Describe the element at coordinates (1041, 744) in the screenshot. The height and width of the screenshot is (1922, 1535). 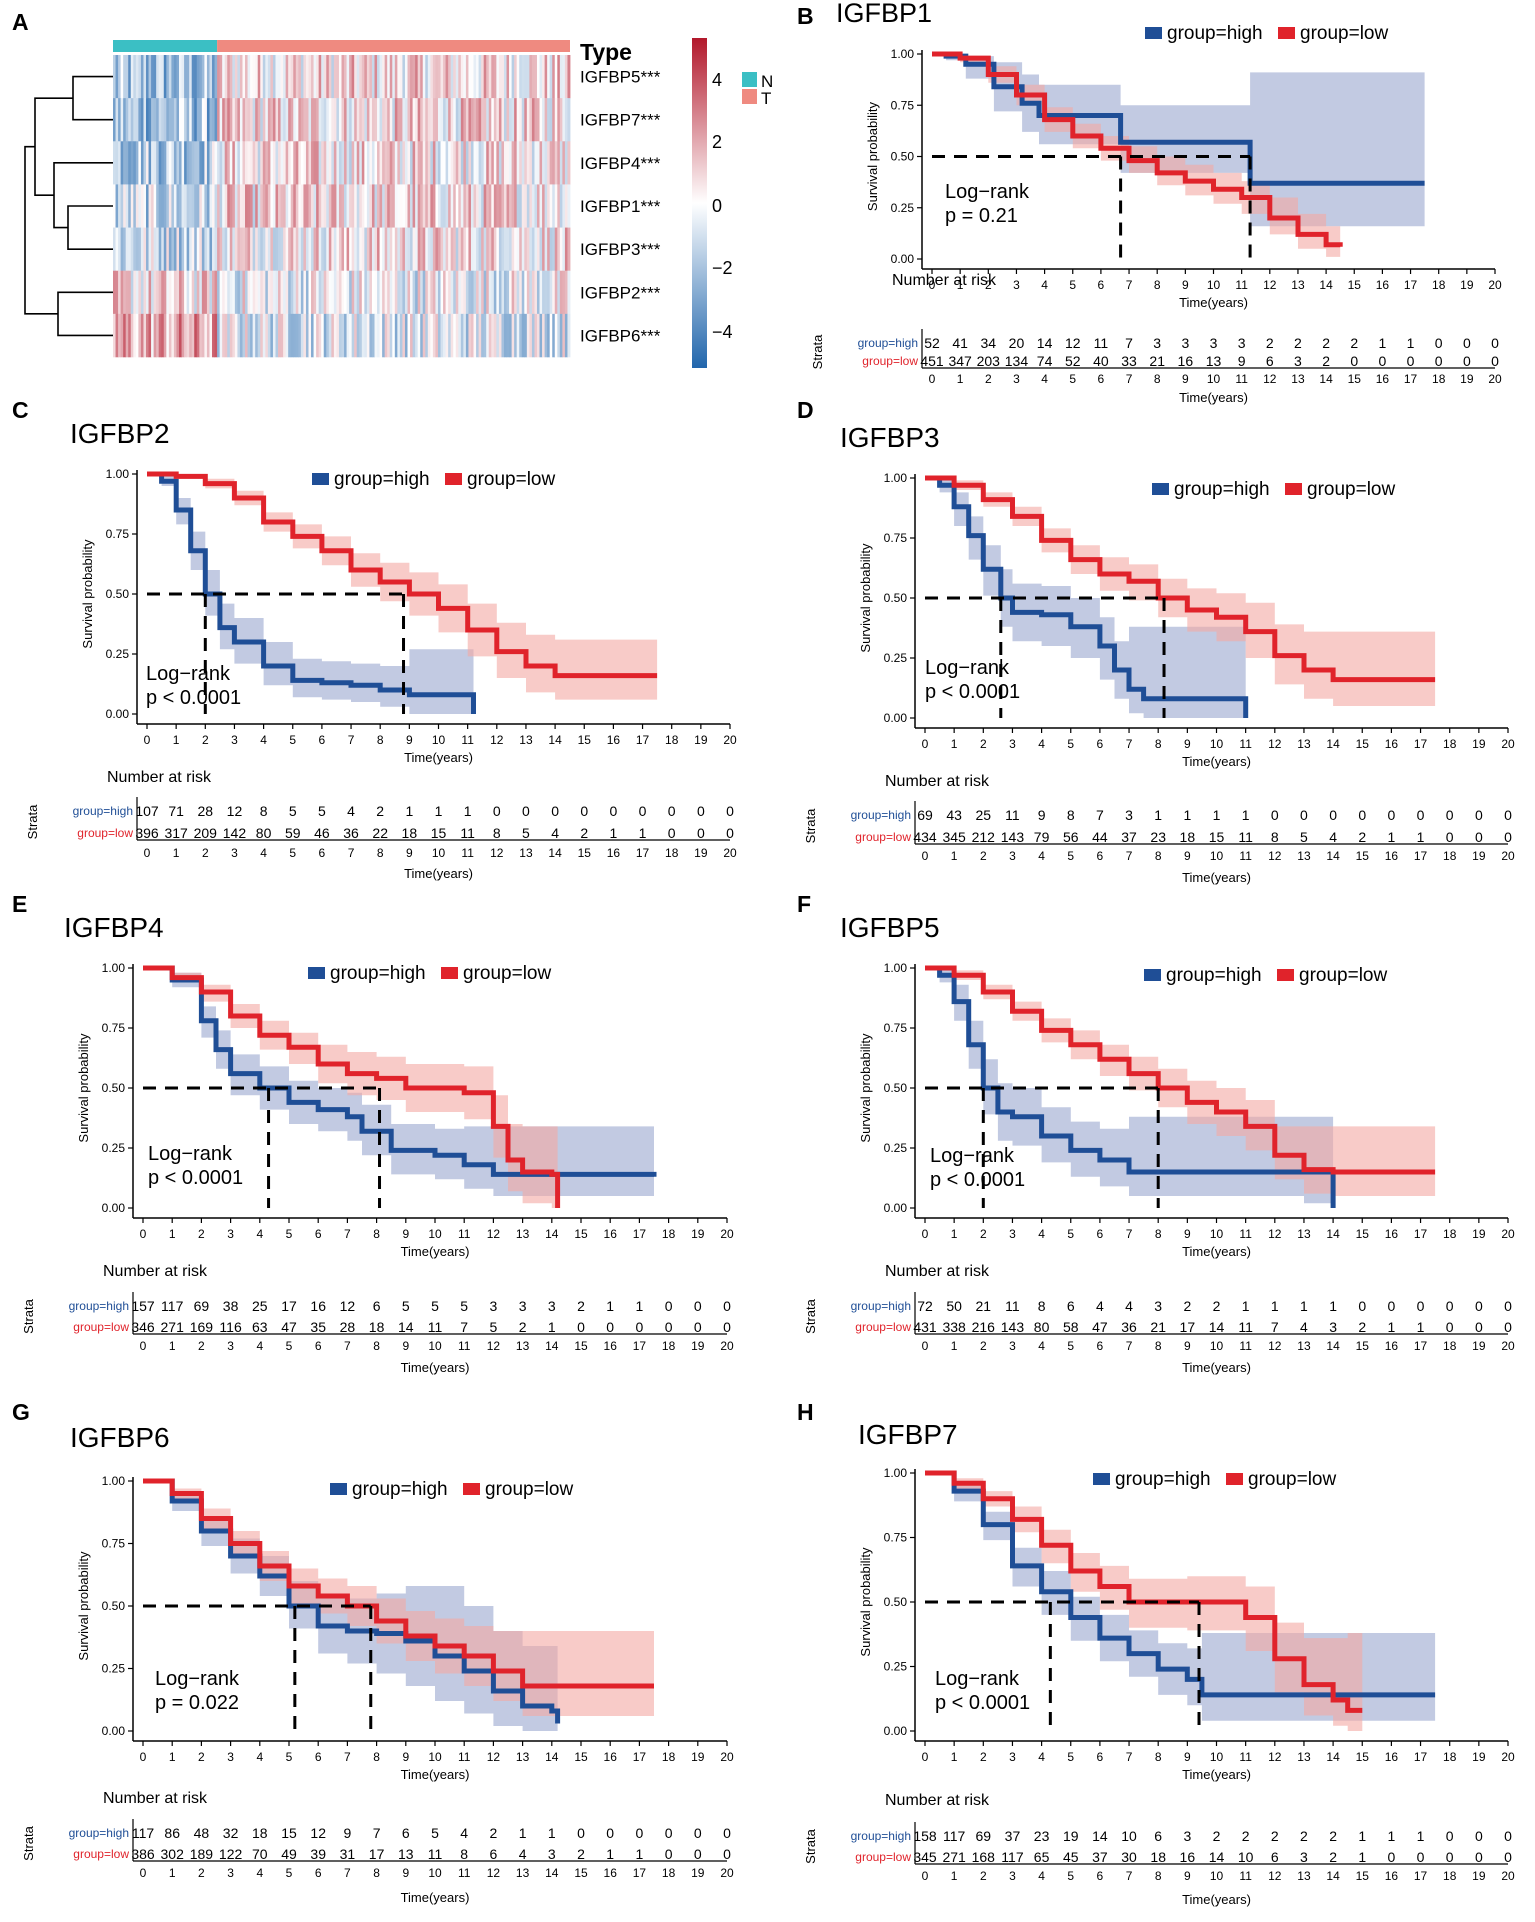
I see `x-tick-label: 4` at that location.